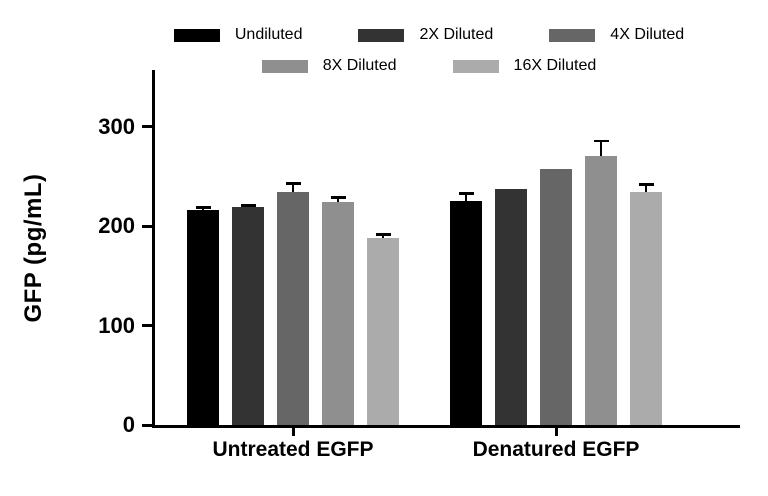  Describe the element at coordinates (128, 424) in the screenshot. I see `y-axis-tick-label: 0` at that location.